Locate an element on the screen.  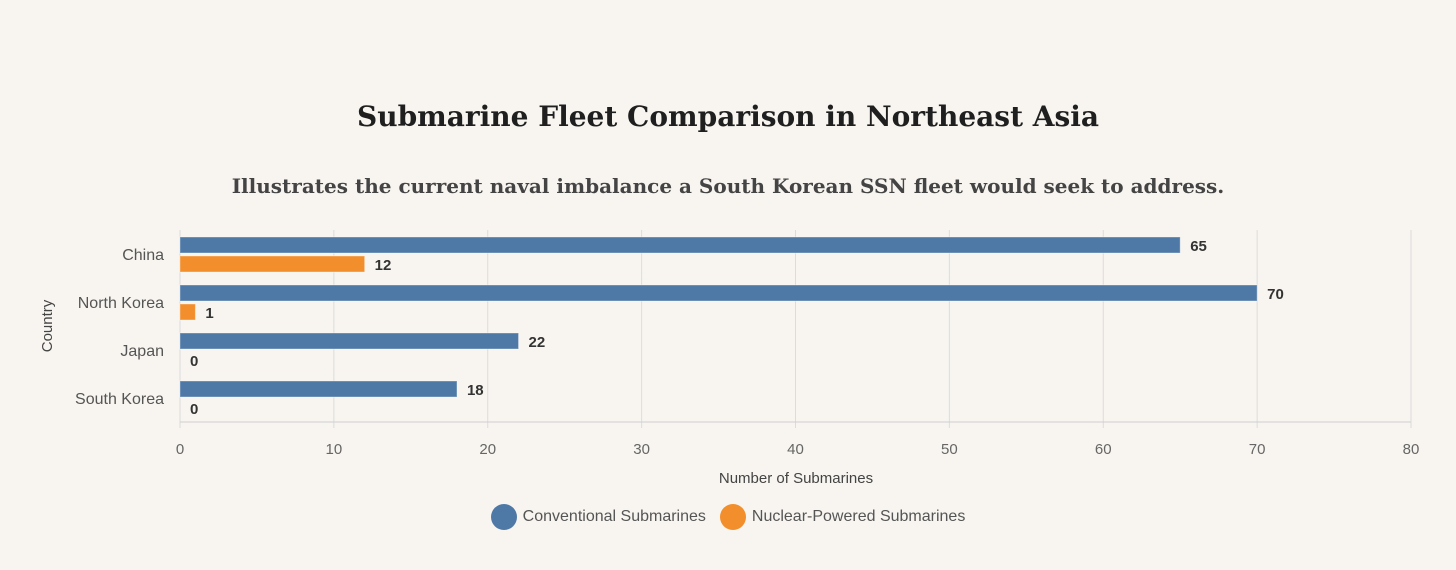
data-label-0-3: 18 is located at coordinates (475, 390).